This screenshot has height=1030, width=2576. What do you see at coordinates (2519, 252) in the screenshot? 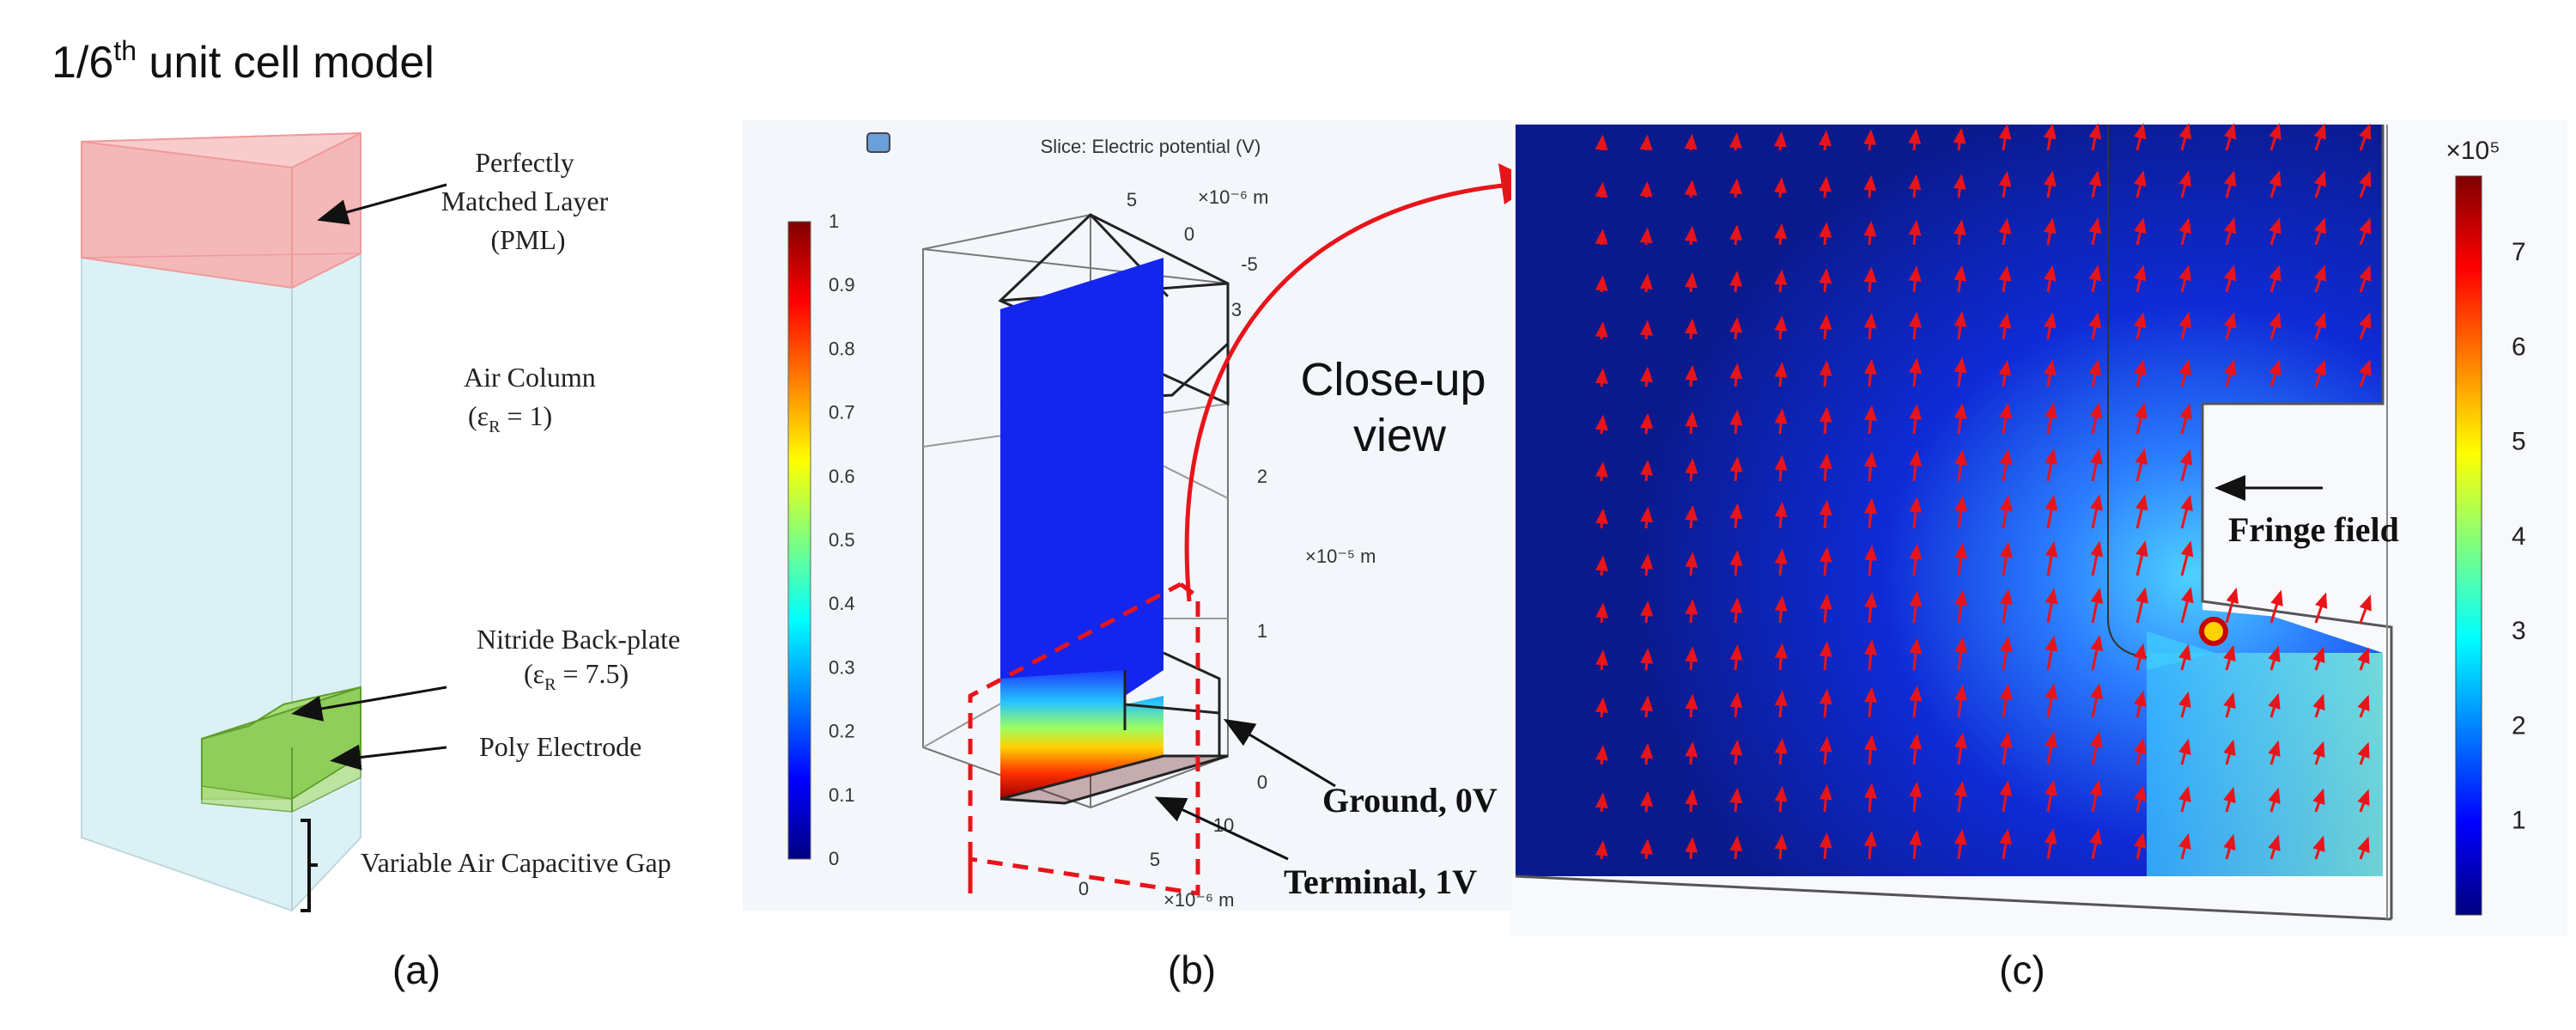
I see `colorbar-c-tick: 7` at bounding box center [2519, 252].